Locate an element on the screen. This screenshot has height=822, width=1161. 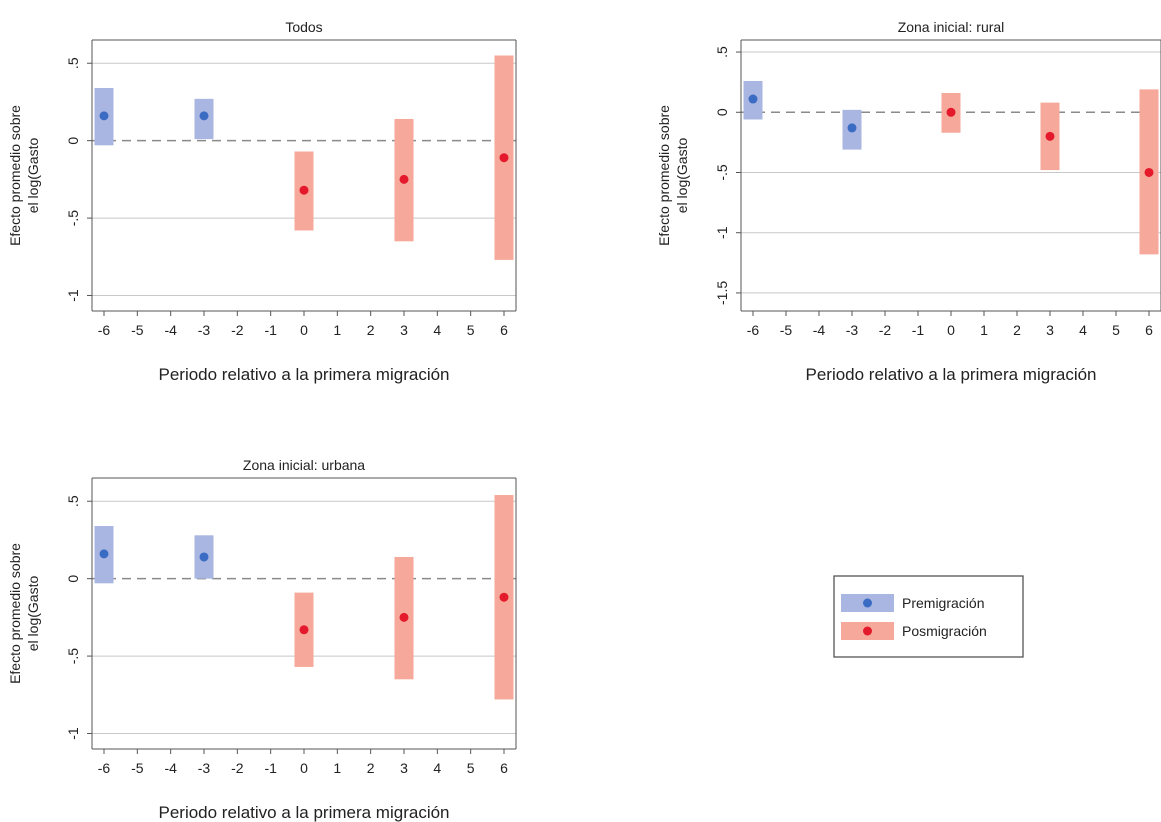
legend: Premigración Posmigración is located at coordinates (928, 616).